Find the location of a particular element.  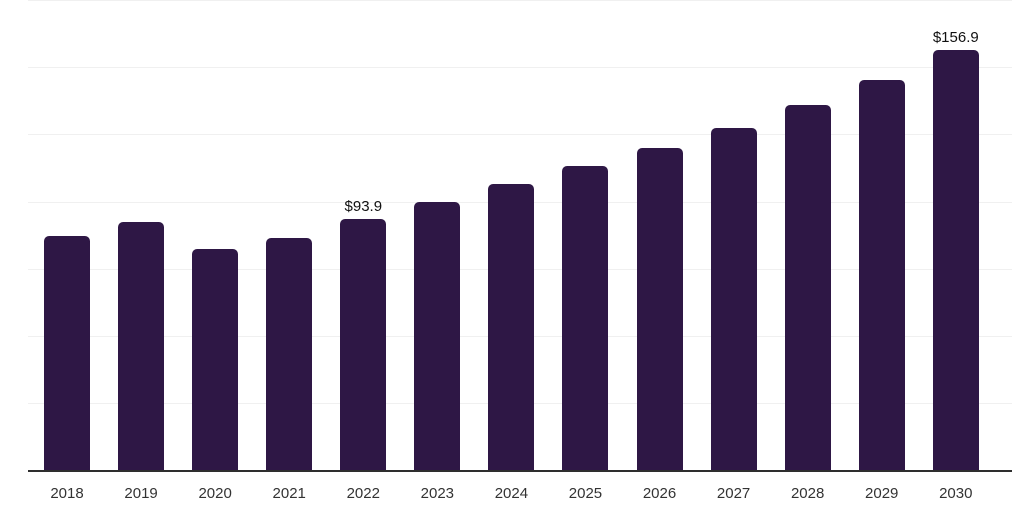

x-tick-label-2022: 2022 is located at coordinates (363, 493).